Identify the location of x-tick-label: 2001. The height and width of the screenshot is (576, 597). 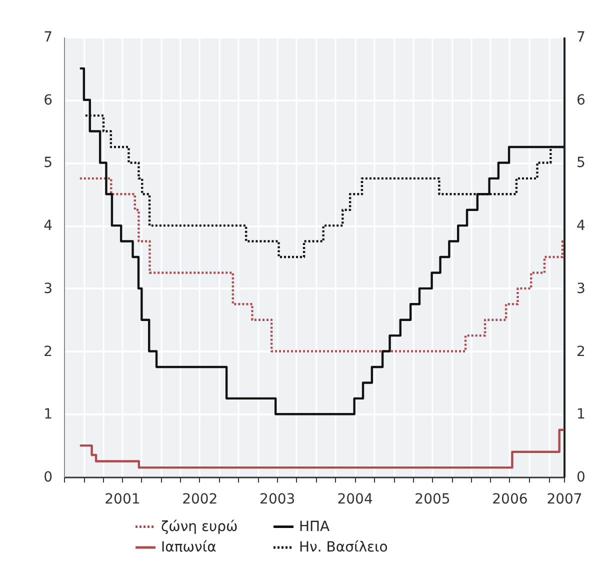
(122, 500).